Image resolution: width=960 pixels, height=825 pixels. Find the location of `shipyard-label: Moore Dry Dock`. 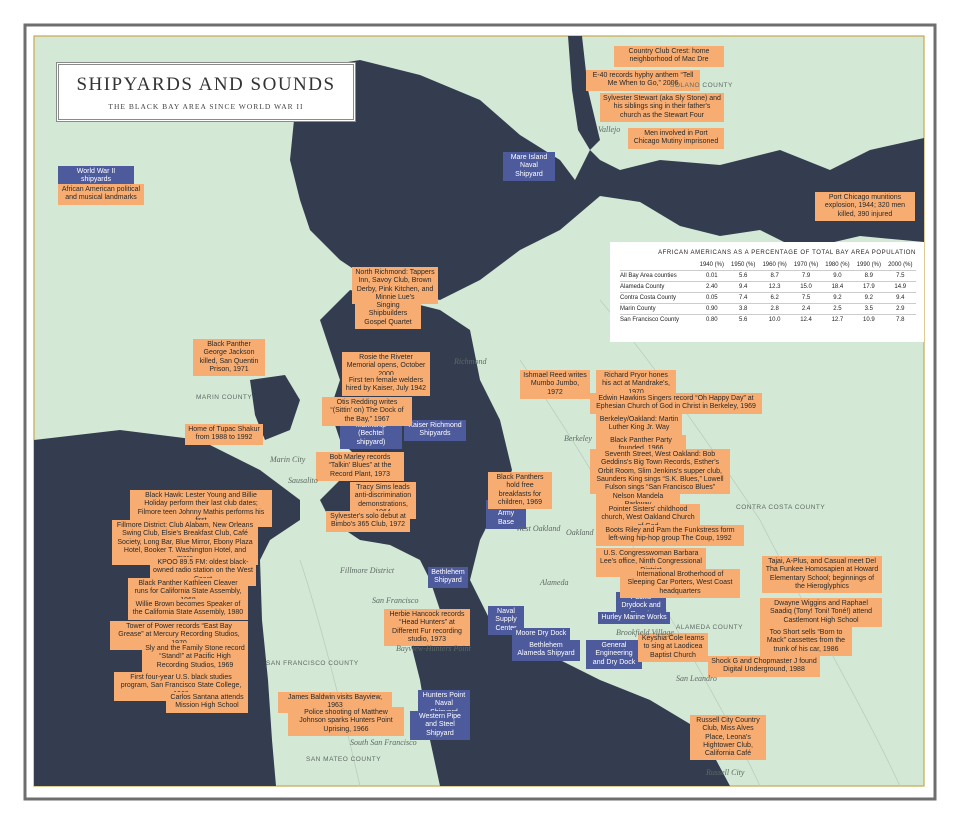

shipyard-label: Moore Dry Dock is located at coordinates (541, 634).